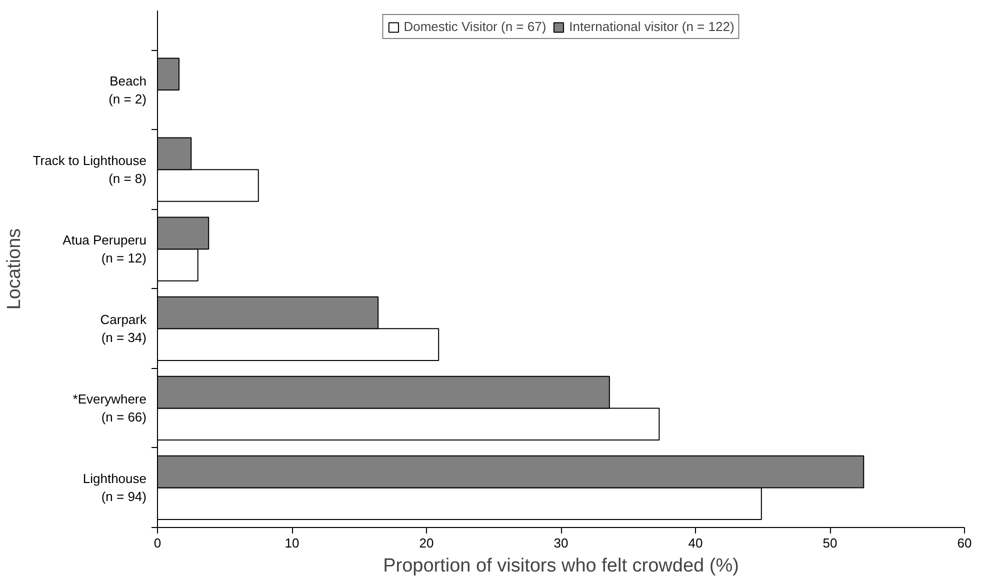 The image size is (984, 579). I want to click on x-tick-label: 30, so click(561, 543).